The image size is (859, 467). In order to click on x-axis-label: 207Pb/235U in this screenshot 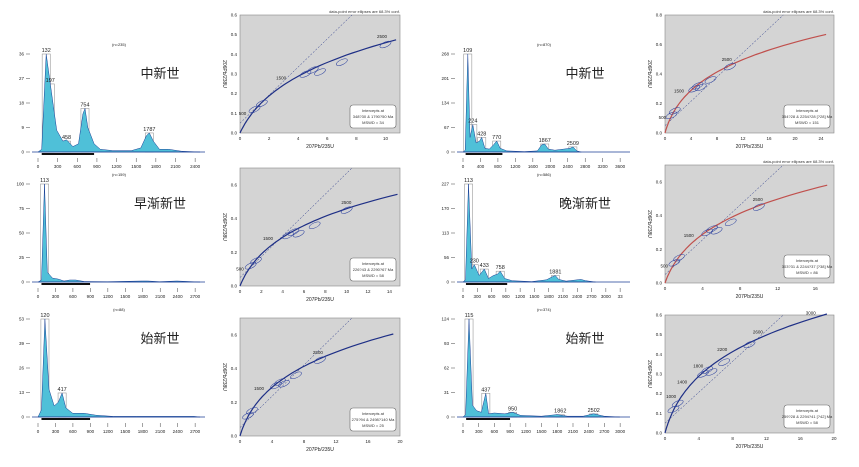, I will do `click(320, 300)`.